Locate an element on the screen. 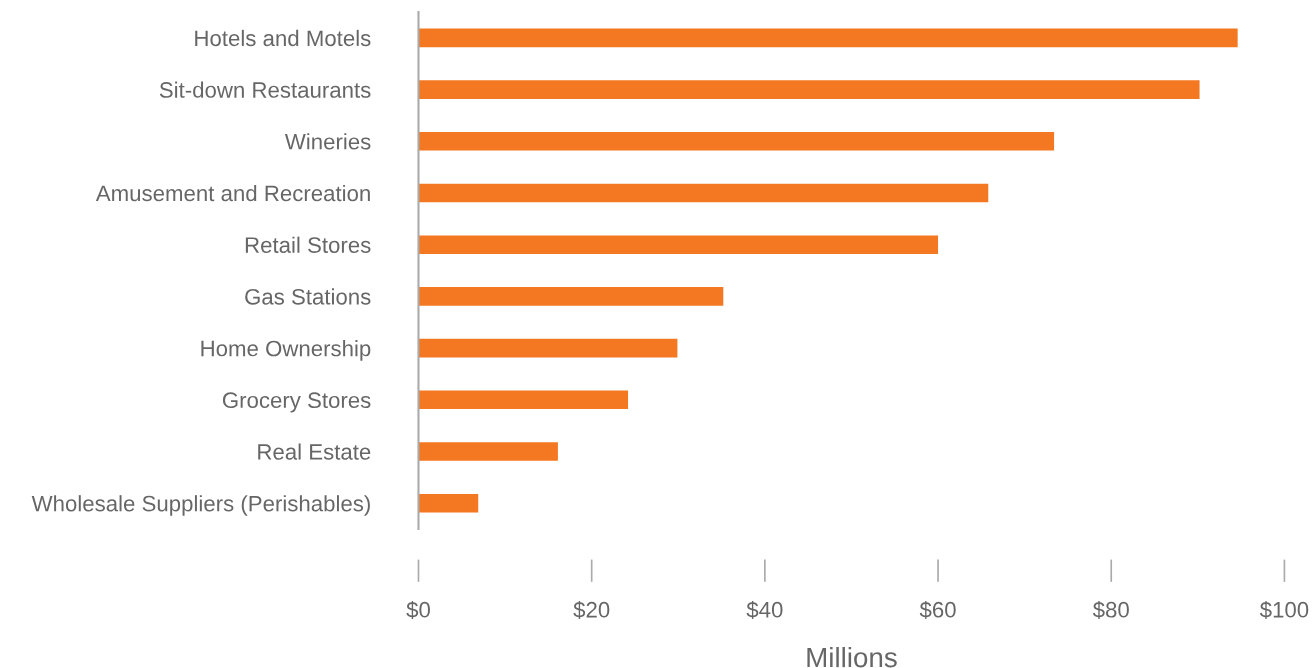 This screenshot has width=1316, height=668. y-tick-label: Retail Stores is located at coordinates (308, 244).